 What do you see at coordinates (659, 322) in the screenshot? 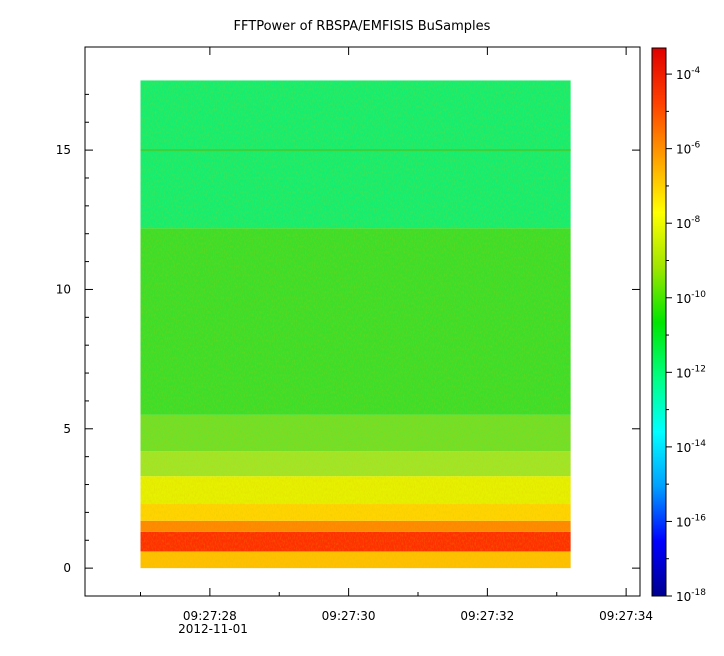
I see `colorbar` at bounding box center [659, 322].